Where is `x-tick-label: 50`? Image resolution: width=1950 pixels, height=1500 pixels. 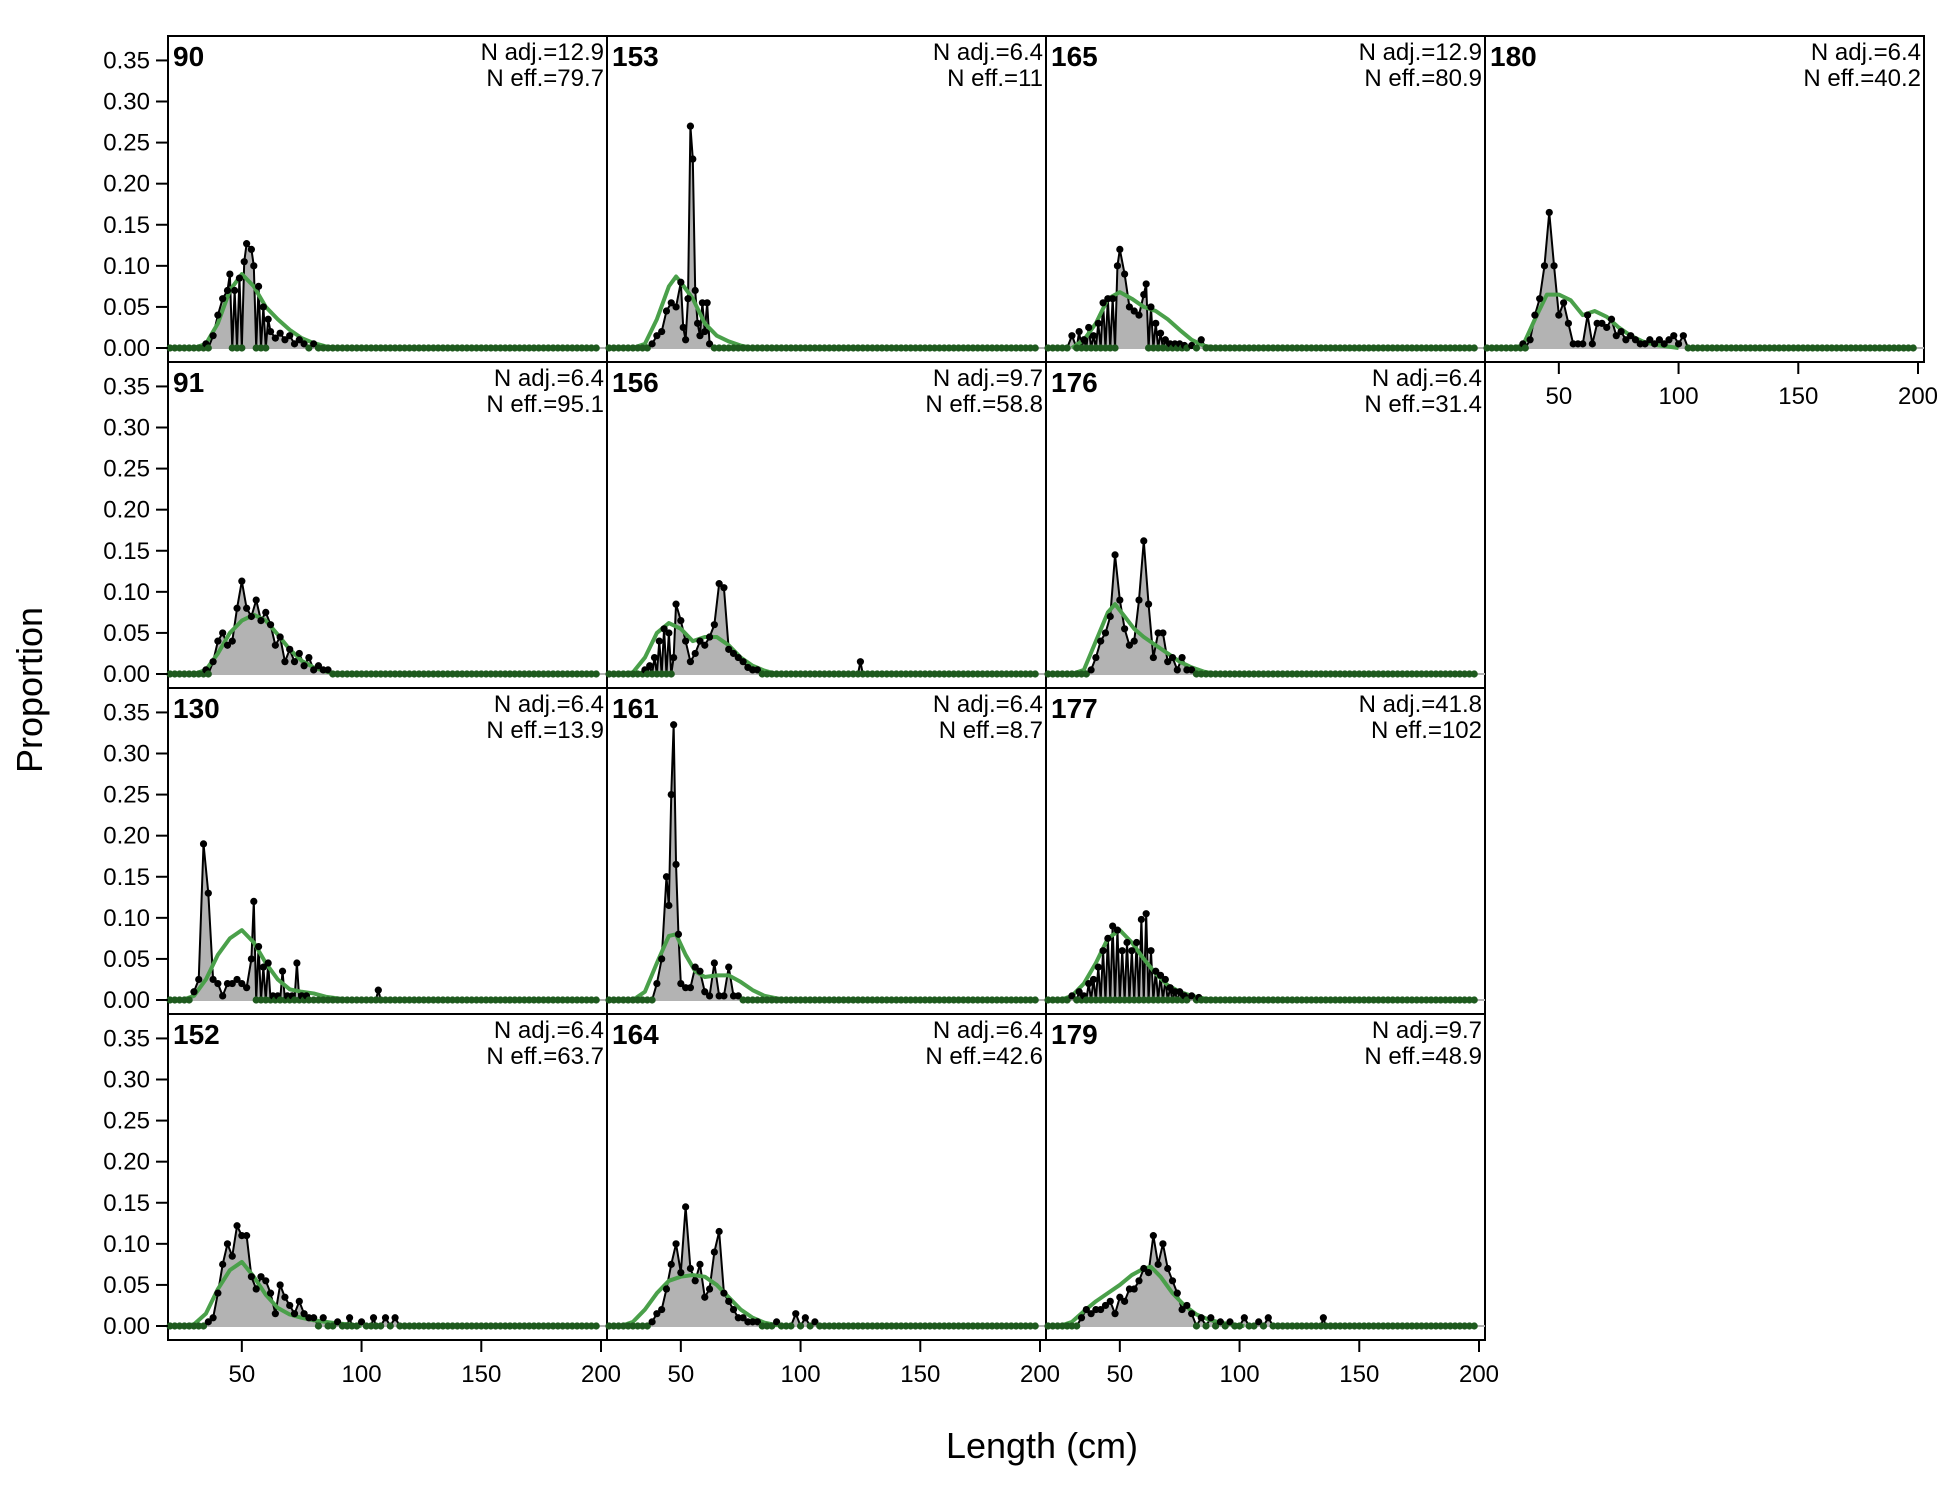 x-tick-label: 50 is located at coordinates (1119, 1374).